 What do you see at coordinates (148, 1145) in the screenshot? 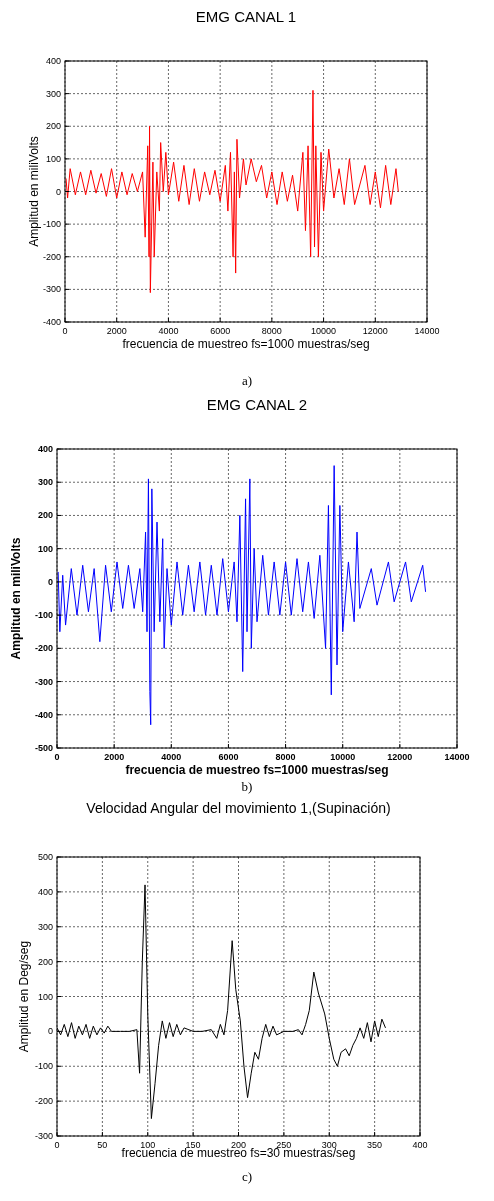
I see `x-tick-label: 100` at bounding box center [148, 1145].